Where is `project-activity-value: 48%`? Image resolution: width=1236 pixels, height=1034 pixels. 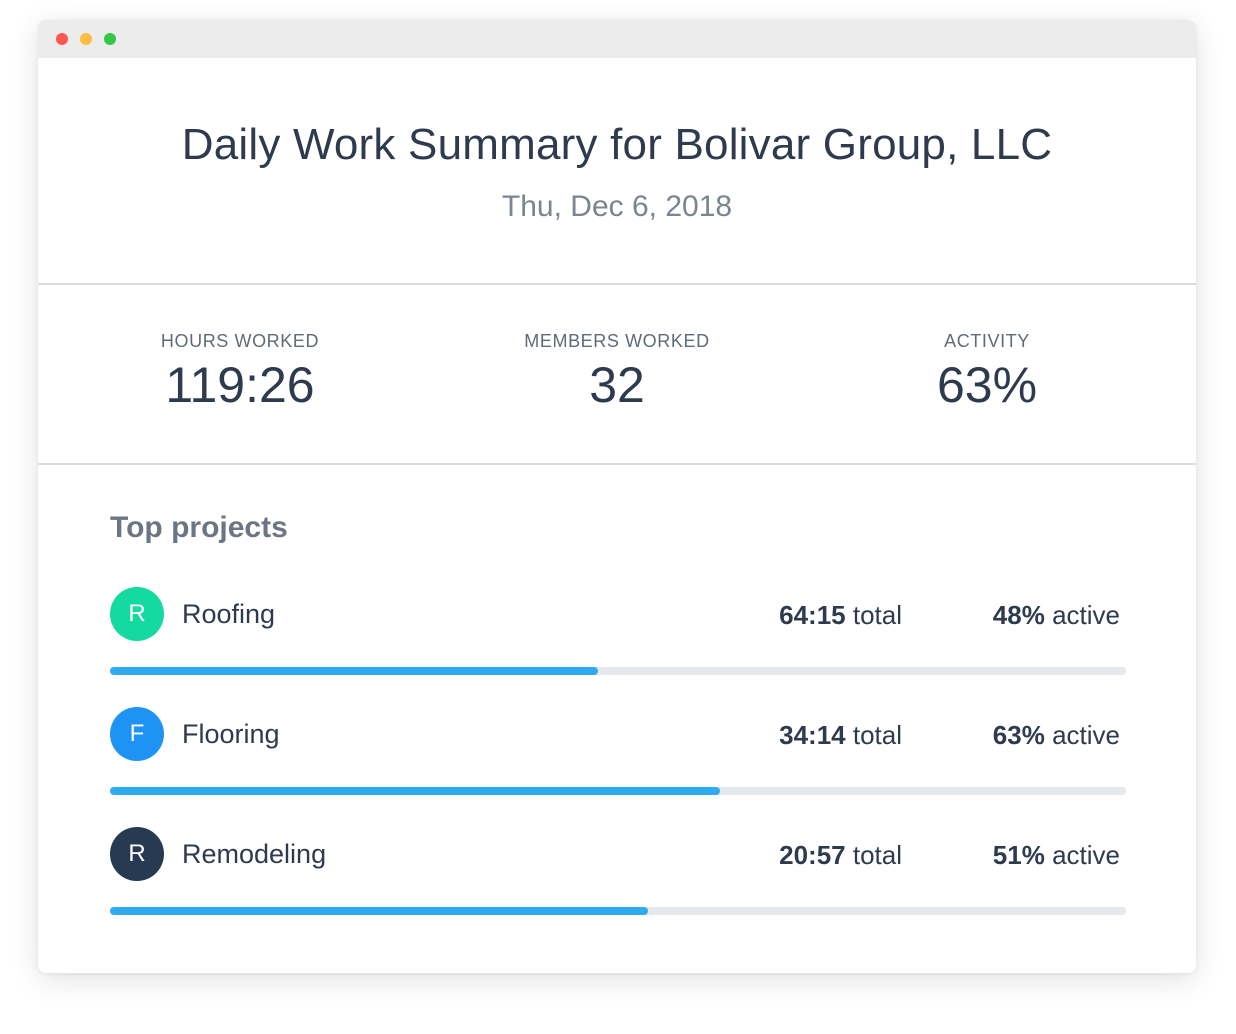
project-activity-value: 48% is located at coordinates (1018, 615).